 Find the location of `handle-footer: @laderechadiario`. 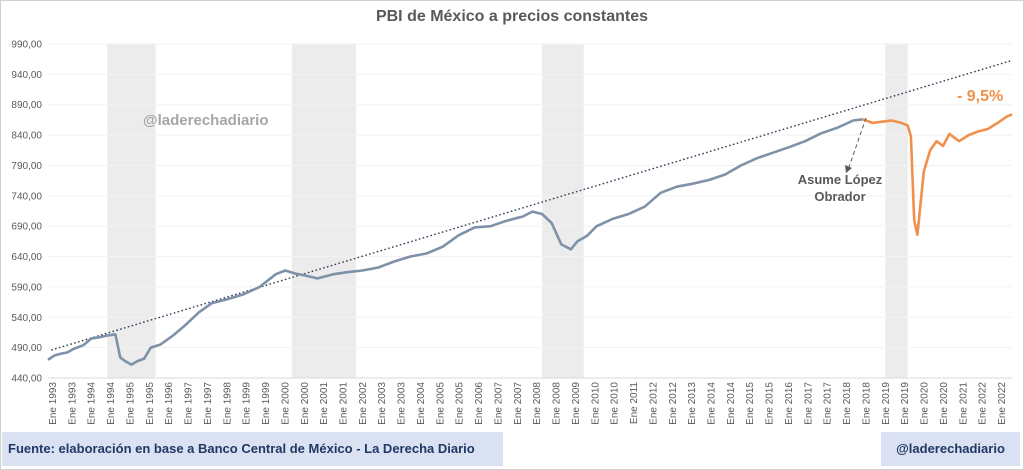

handle-footer: @laderechadiario is located at coordinates (950, 449).